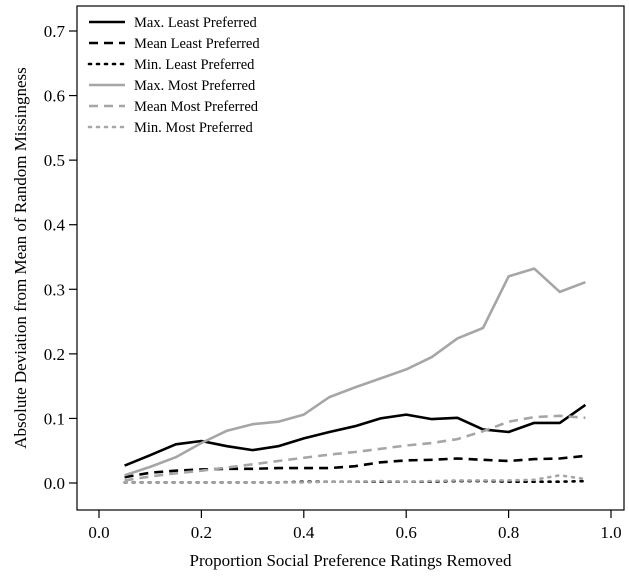  Describe the element at coordinates (60, 257) in the screenshot. I see `y-axis: 0.0 0.1 0.2 0.3 0.4 0.5 0.6 0.7` at that location.